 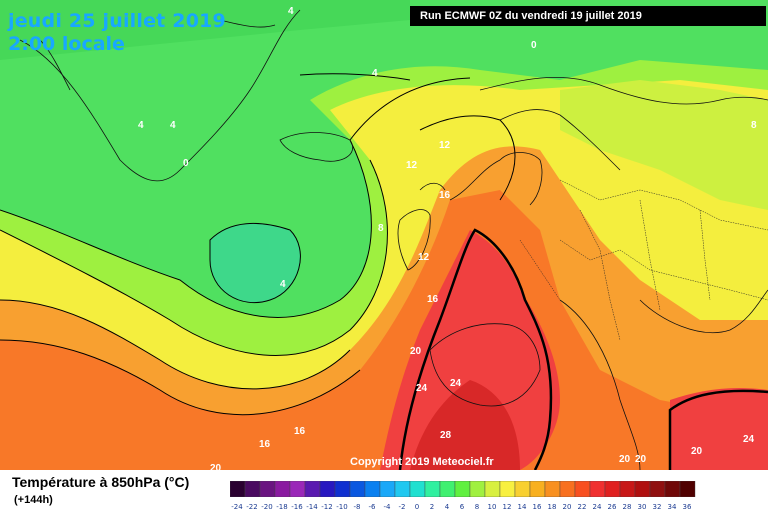 I want to click on zone-darkred-core, so click(x=465, y=425).